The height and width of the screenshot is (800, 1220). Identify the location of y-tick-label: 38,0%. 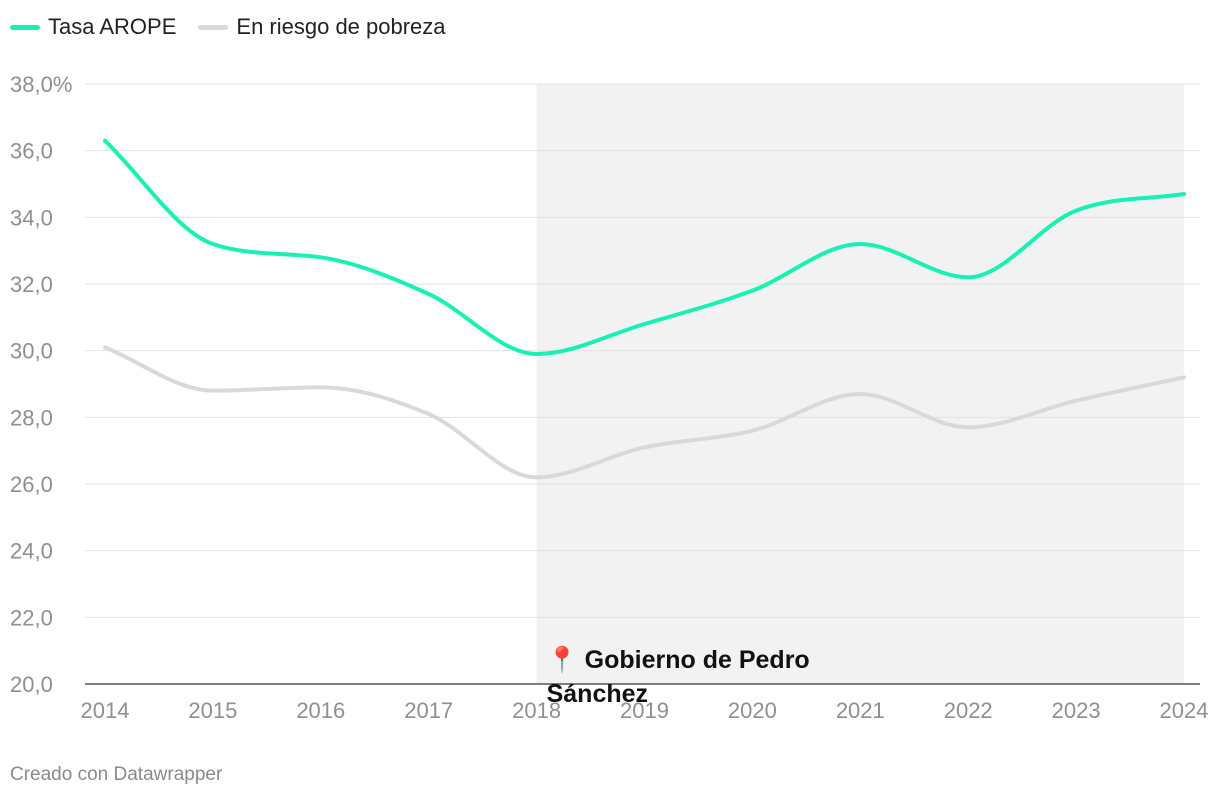
(41, 84).